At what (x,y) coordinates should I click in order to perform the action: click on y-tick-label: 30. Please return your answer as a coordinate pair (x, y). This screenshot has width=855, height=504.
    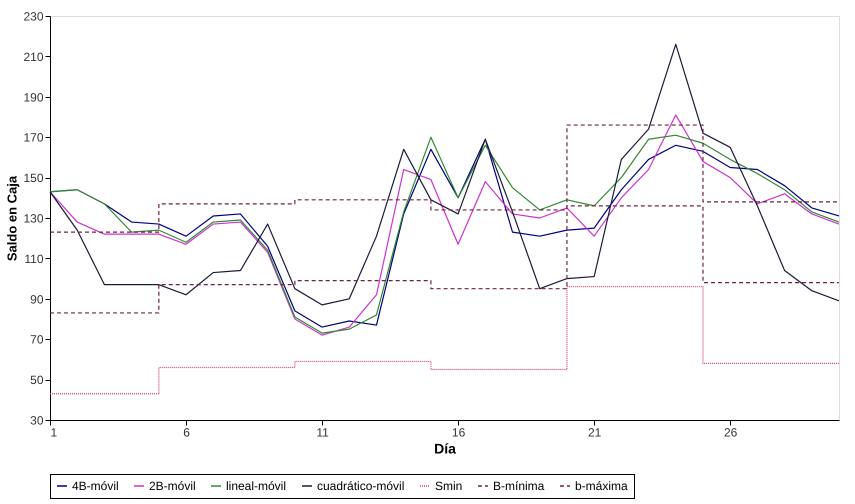
    Looking at the image, I should click on (37, 421).